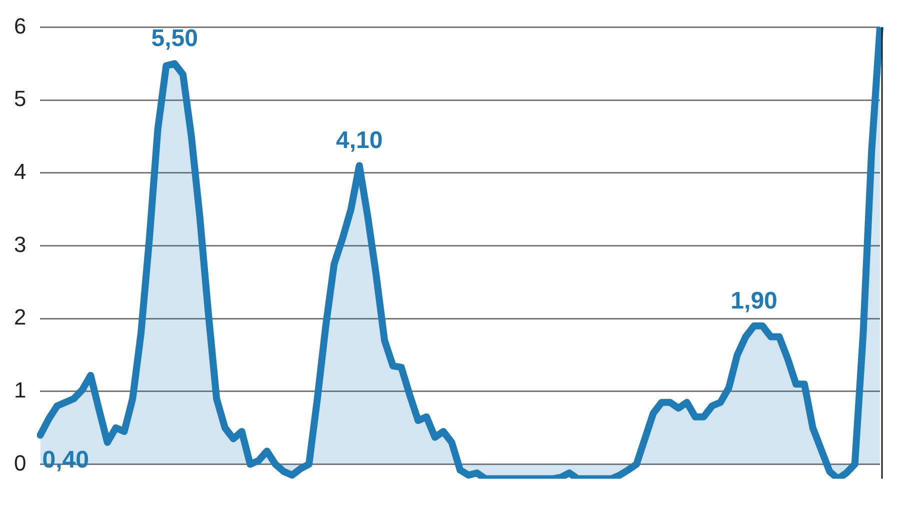  What do you see at coordinates (20, 25) in the screenshot?
I see `y-tick-label: 6` at bounding box center [20, 25].